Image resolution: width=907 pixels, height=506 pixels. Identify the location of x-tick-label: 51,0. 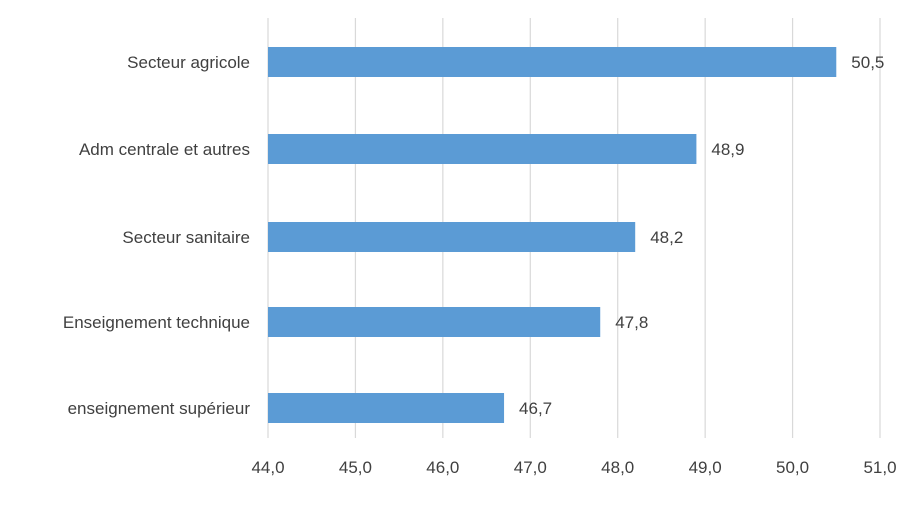
(879, 467).